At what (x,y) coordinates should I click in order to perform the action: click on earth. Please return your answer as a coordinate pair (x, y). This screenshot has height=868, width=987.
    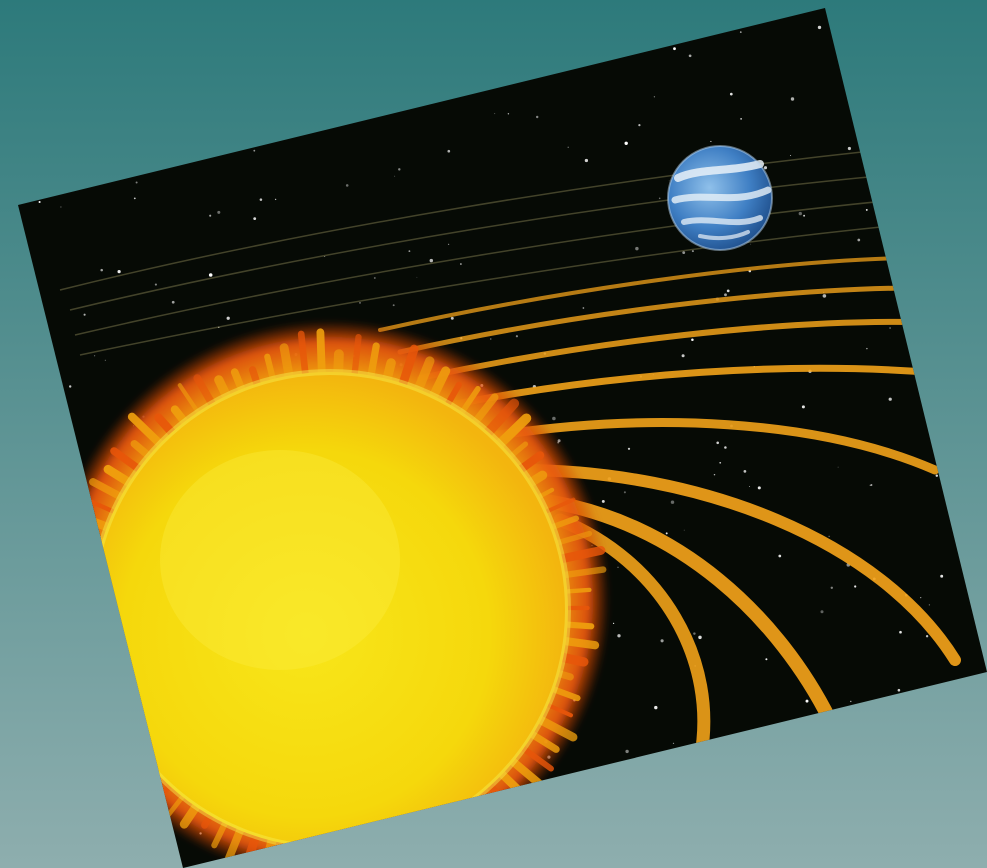
    Looking at the image, I should click on (720, 198).